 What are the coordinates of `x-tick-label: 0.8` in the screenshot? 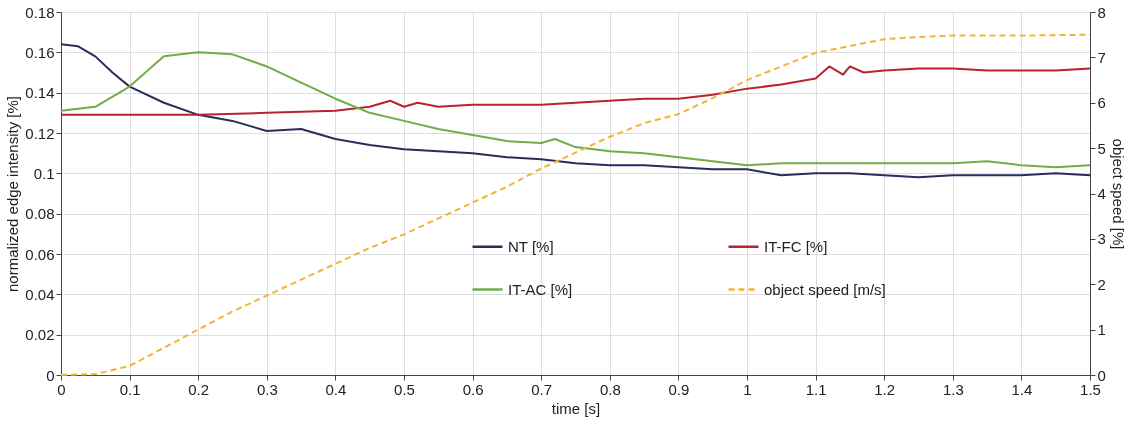 It's located at (610, 389).